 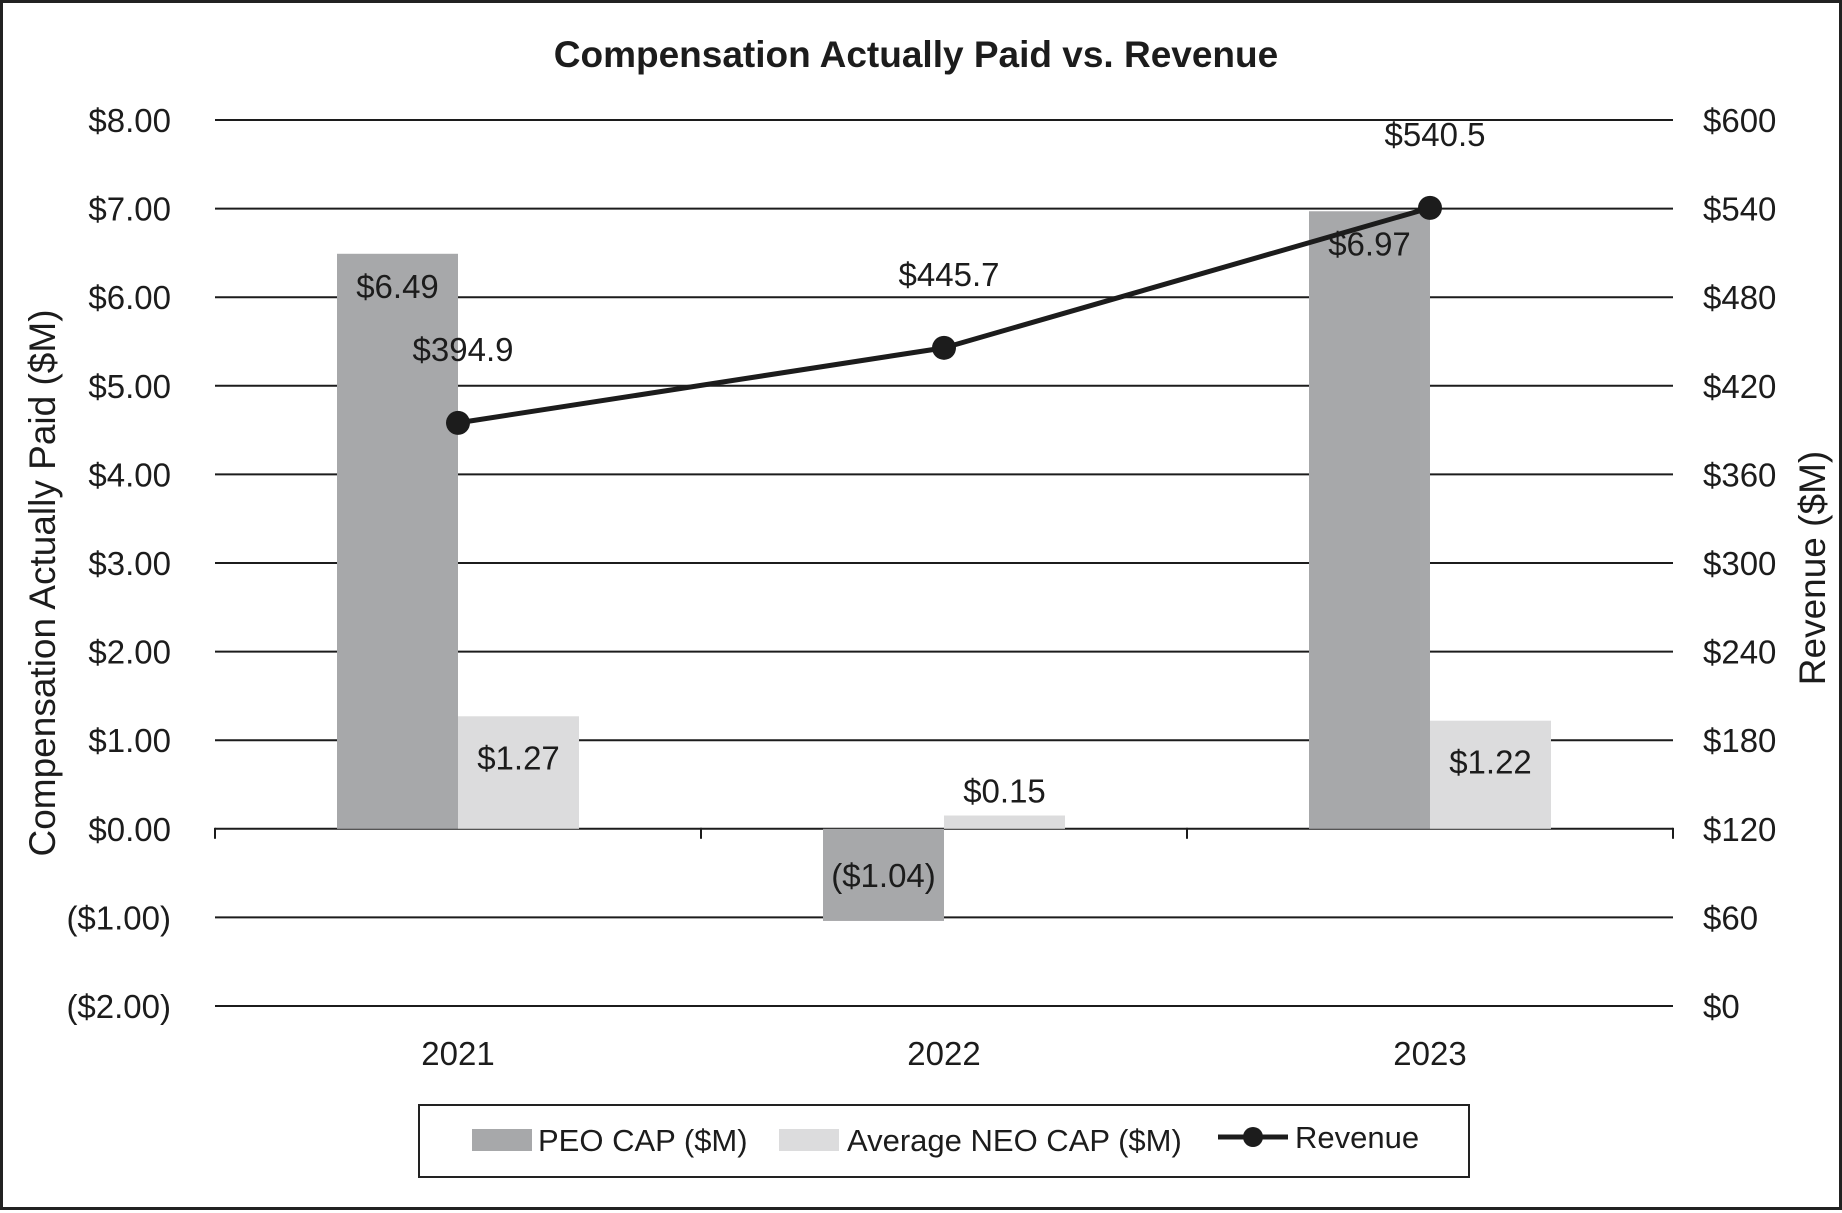 I want to click on left-tick-label: $7.00, so click(x=129, y=209).